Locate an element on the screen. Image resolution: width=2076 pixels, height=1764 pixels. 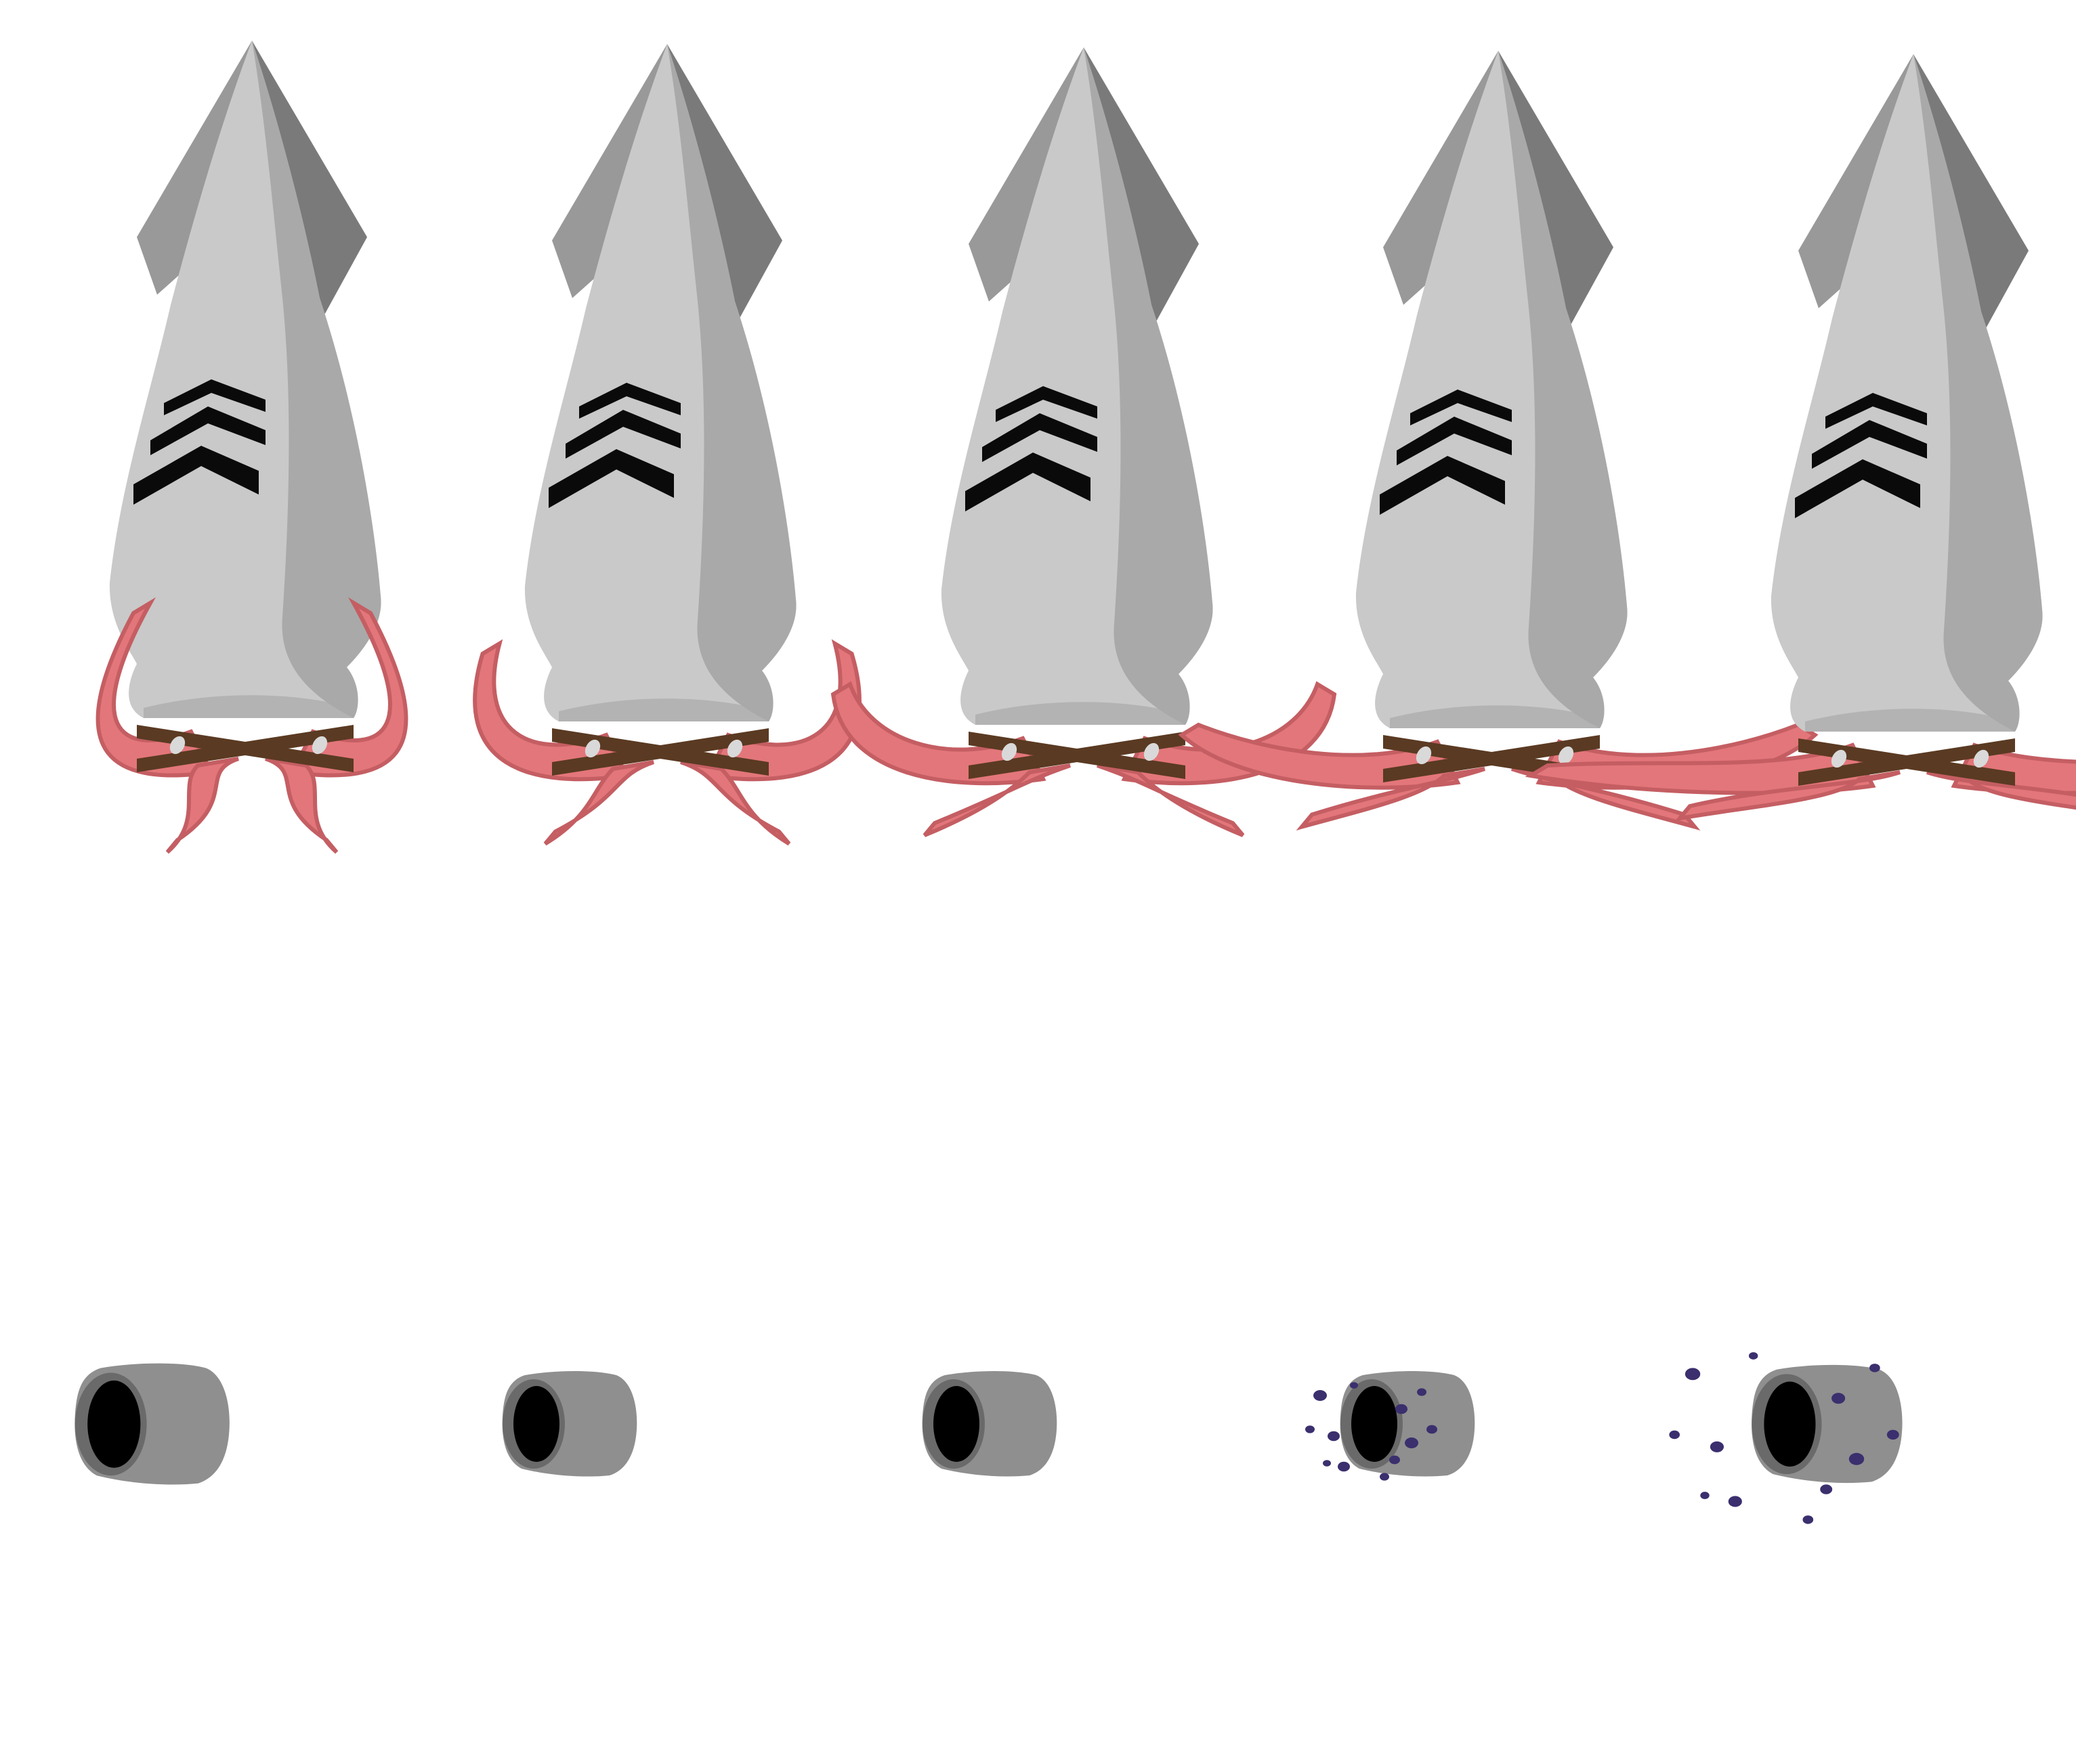
tentacle-right-outer is located at coordinates (348, 687).